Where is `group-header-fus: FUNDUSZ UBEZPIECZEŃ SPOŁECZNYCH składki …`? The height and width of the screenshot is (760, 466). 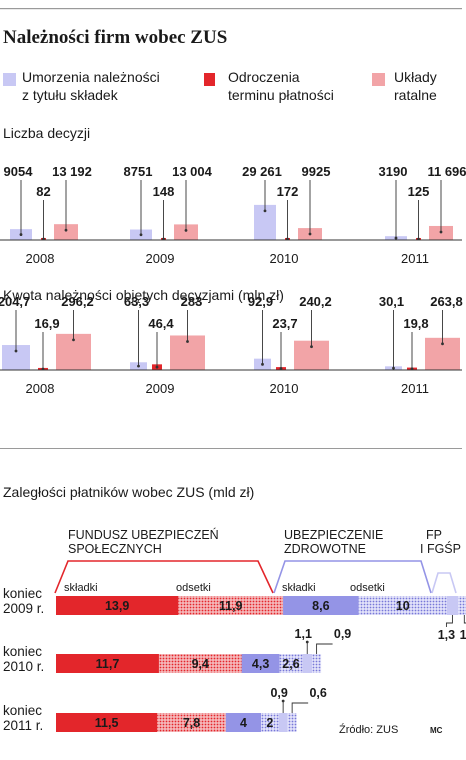
group-header-fus: FUNDUSZ UBEZPIECZEŃ SPOŁECZNYCH składki … is located at coordinates (164, 560).